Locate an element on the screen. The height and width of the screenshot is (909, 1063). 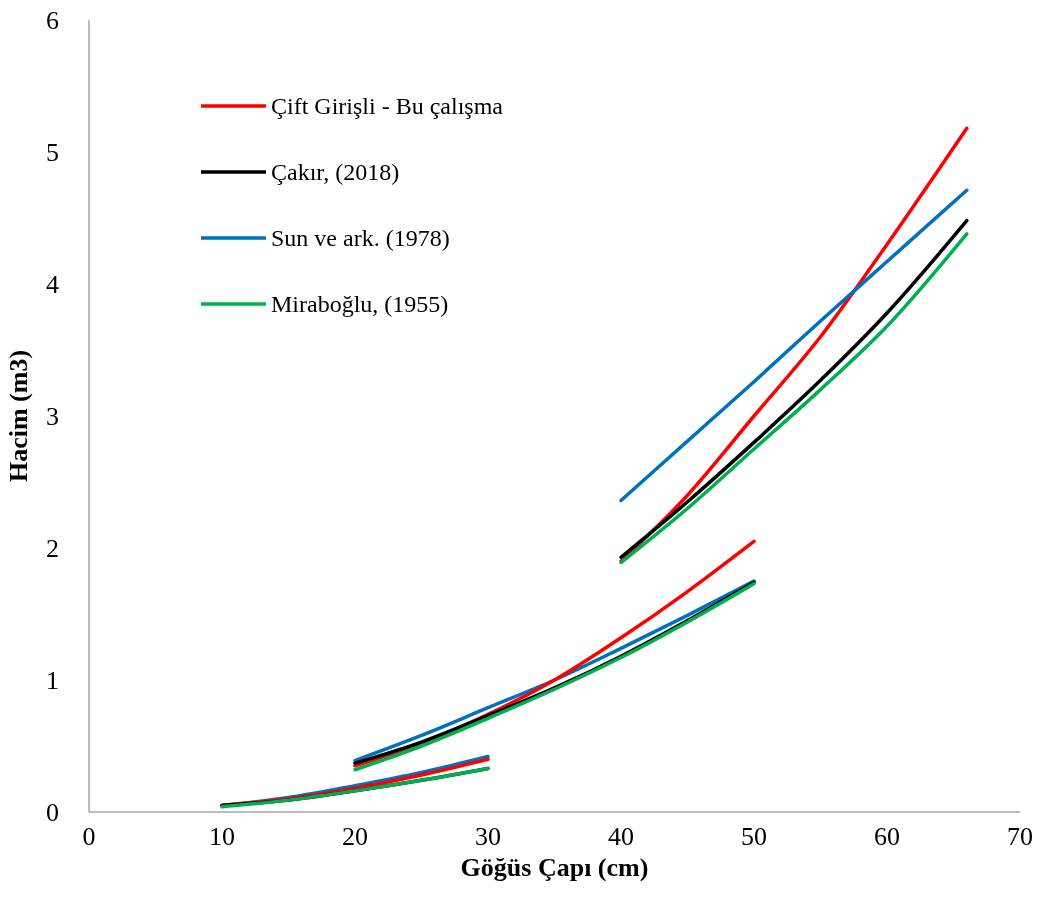
x-tick-label: 50 is located at coordinates (754, 836).